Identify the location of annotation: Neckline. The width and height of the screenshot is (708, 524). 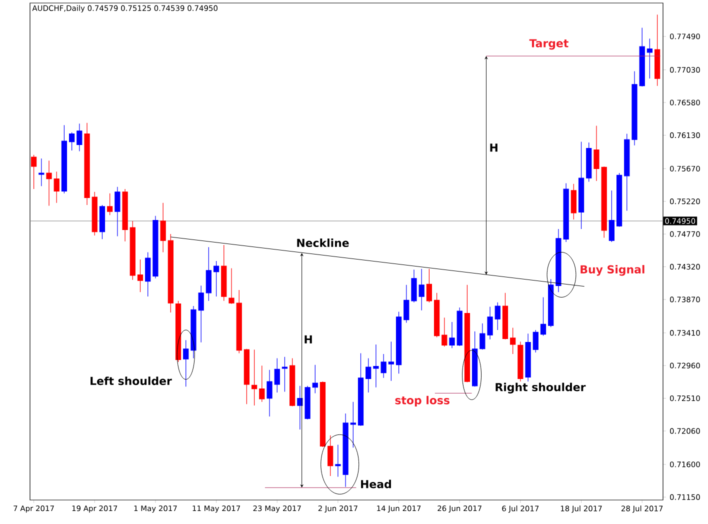
(323, 243).